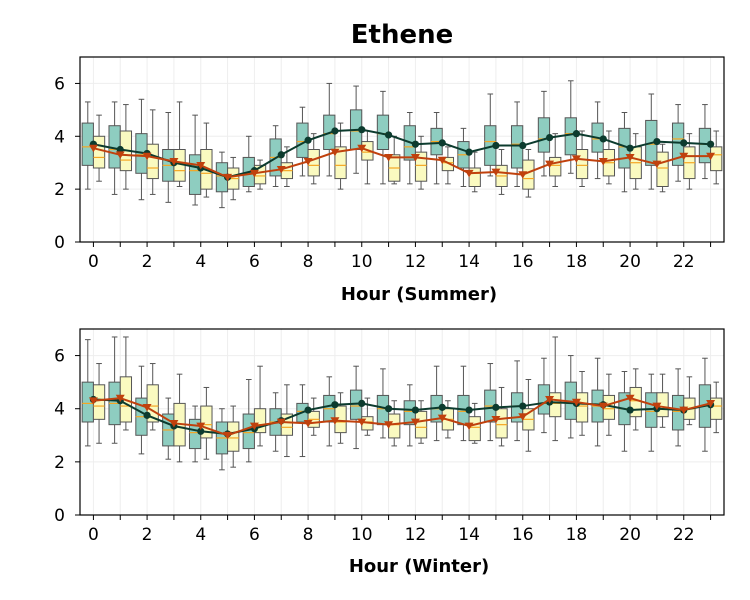 Image resolution: width=750 pixels, height=600 pixels. What do you see at coordinates (523, 262) in the screenshot?
I see `x-tick-label: 16` at bounding box center [523, 262].